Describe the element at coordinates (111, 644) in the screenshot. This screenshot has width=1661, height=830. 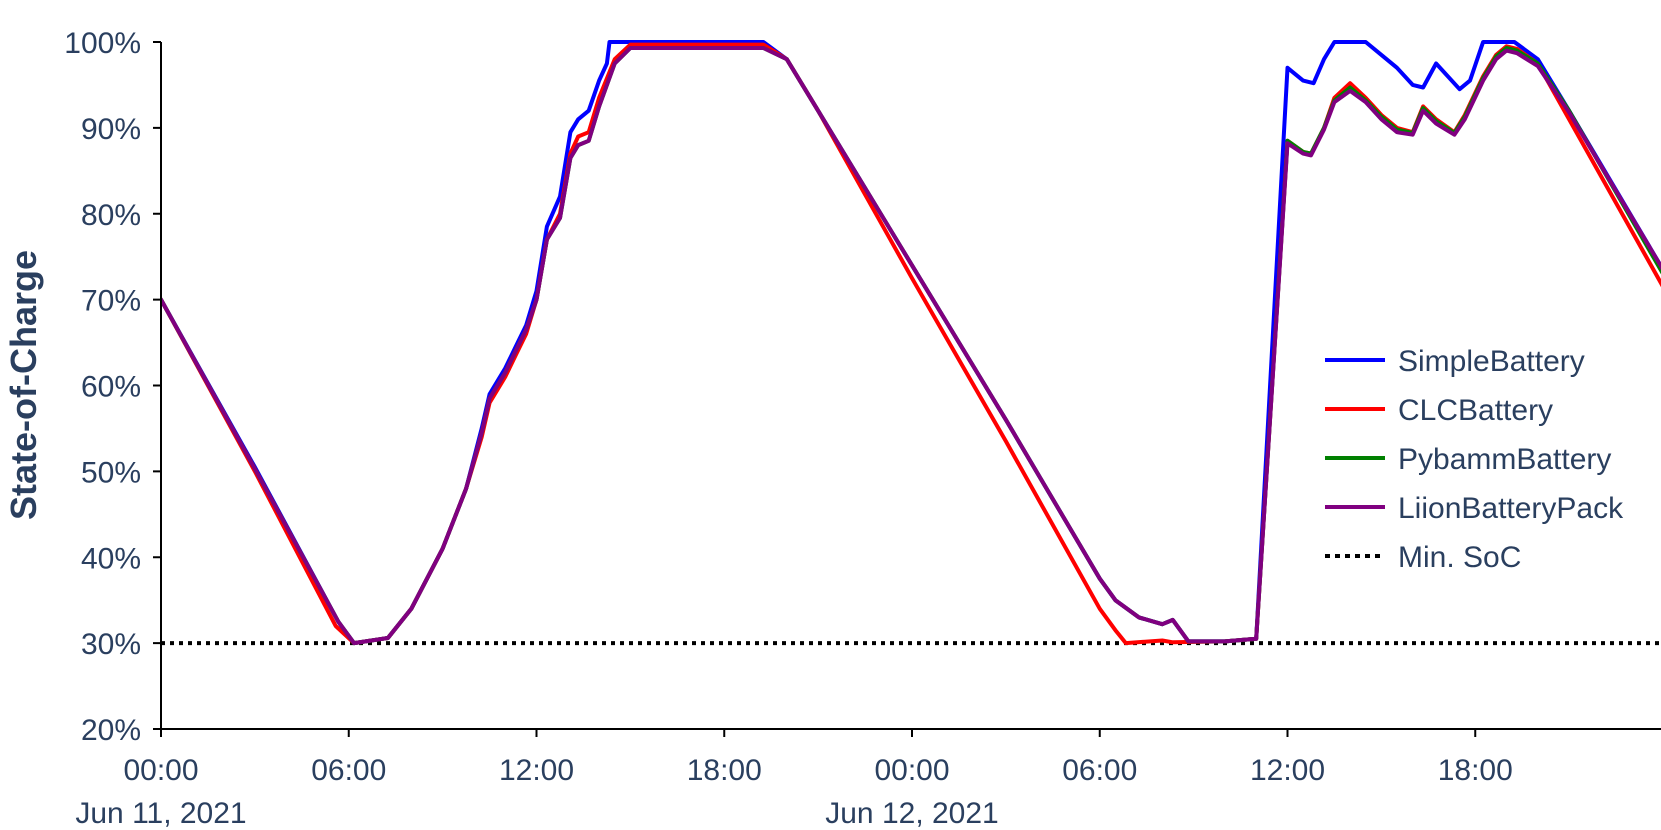
I see `y-tick-label: 30%` at that location.